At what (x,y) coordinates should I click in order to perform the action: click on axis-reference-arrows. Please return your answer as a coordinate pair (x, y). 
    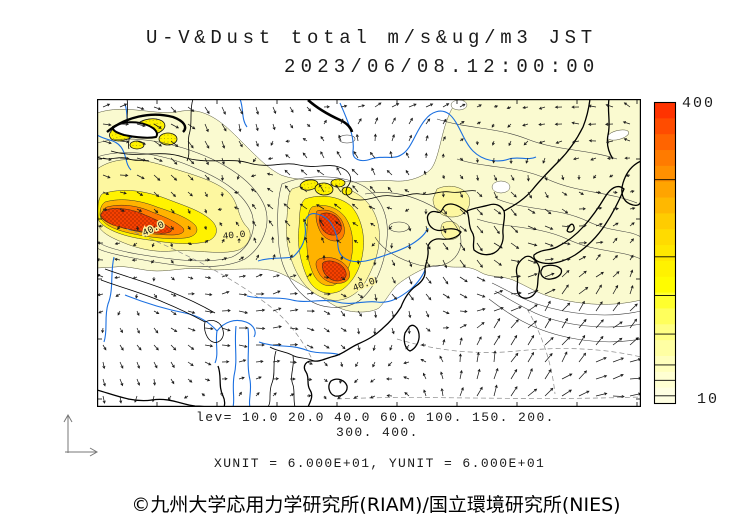
    Looking at the image, I should click on (81, 435).